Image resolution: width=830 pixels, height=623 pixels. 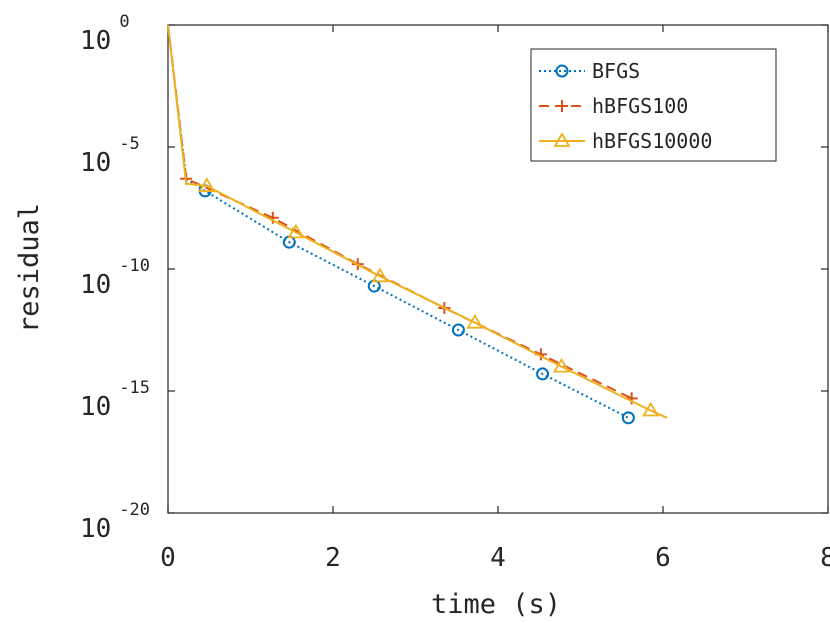 I want to click on y-tick-exponent: -15, so click(x=134, y=388).